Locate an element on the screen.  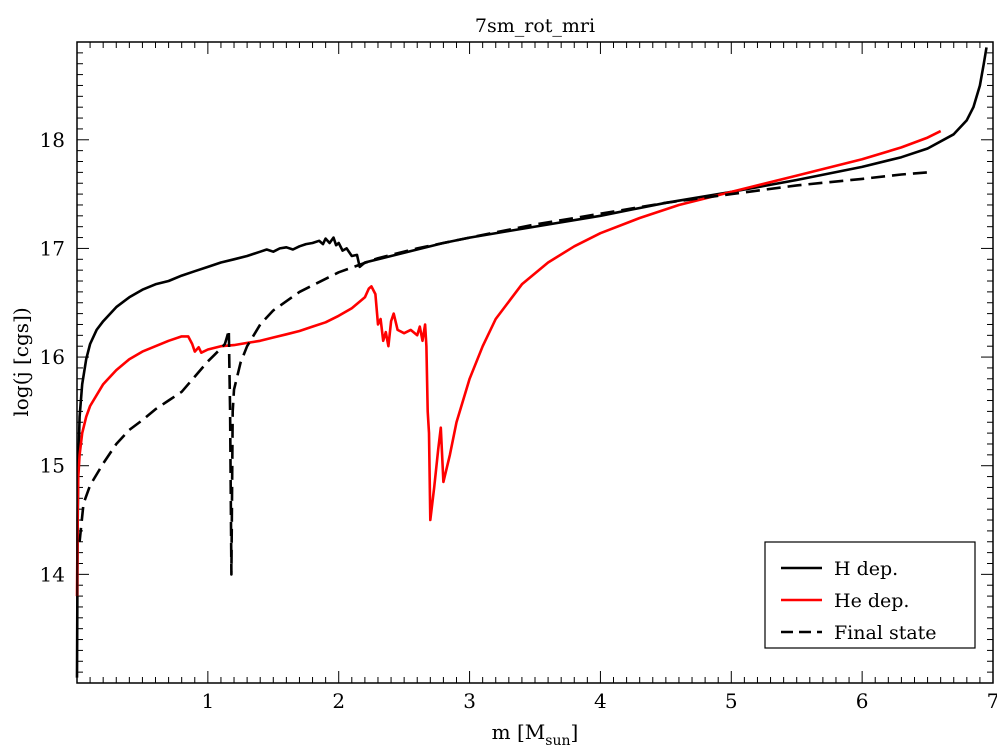
x-tick-label: 6 is located at coordinates (862, 701).